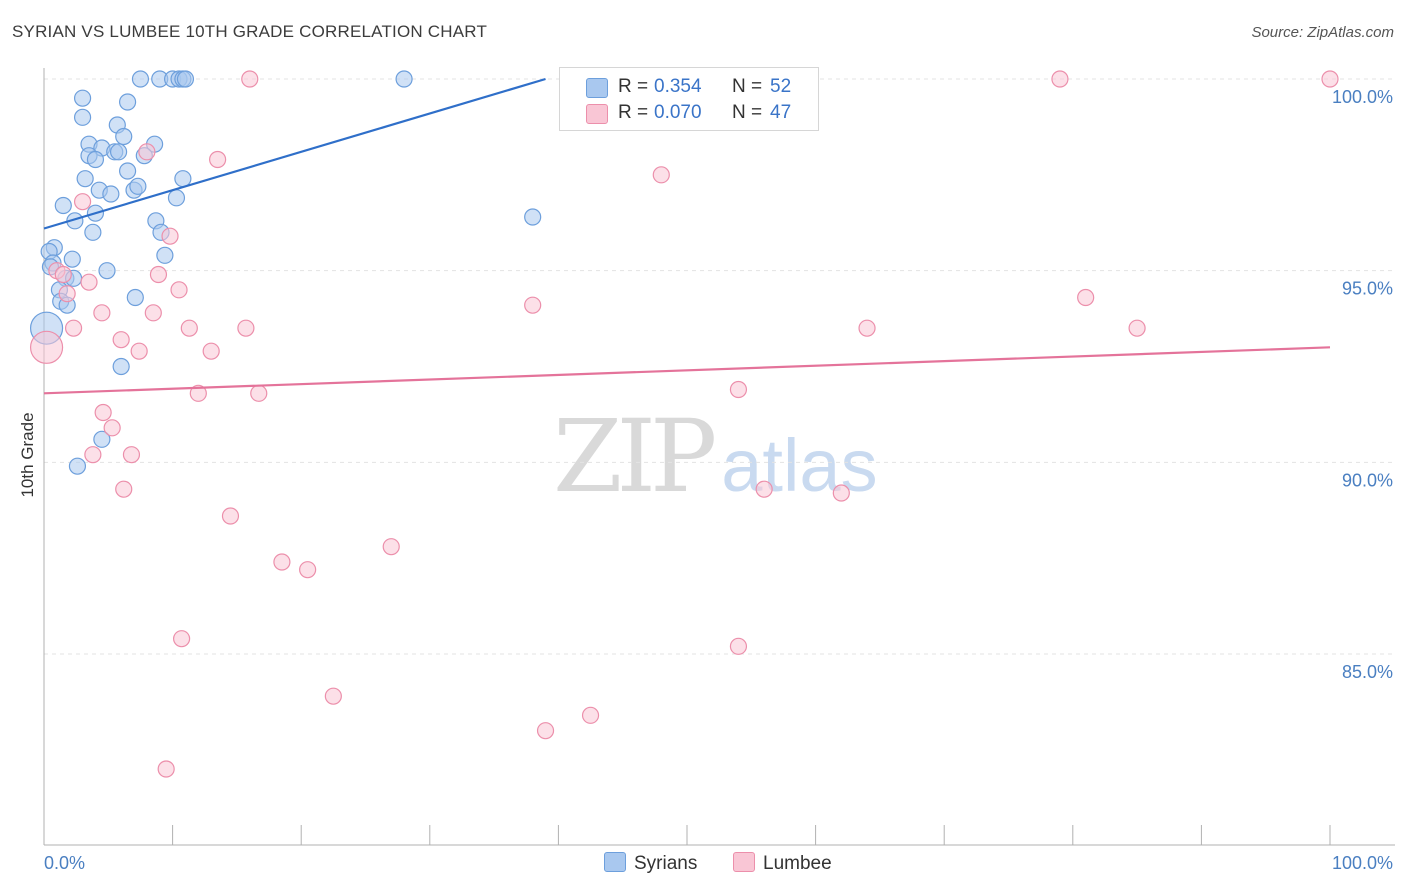  Describe the element at coordinates (689, 99) in the screenshot. I see `correlation-legend: R = 0.354 N = 52 R = 0.070 N = 47` at that location.